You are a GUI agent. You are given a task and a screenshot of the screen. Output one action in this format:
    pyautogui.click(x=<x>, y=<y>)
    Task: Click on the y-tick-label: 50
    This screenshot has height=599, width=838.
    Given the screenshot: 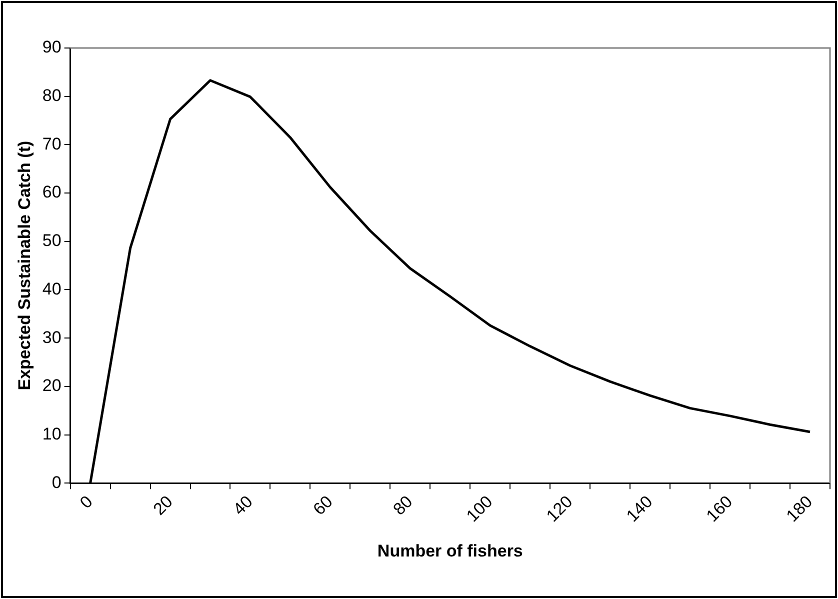 What is the action you would take?
    pyautogui.click(x=52, y=240)
    